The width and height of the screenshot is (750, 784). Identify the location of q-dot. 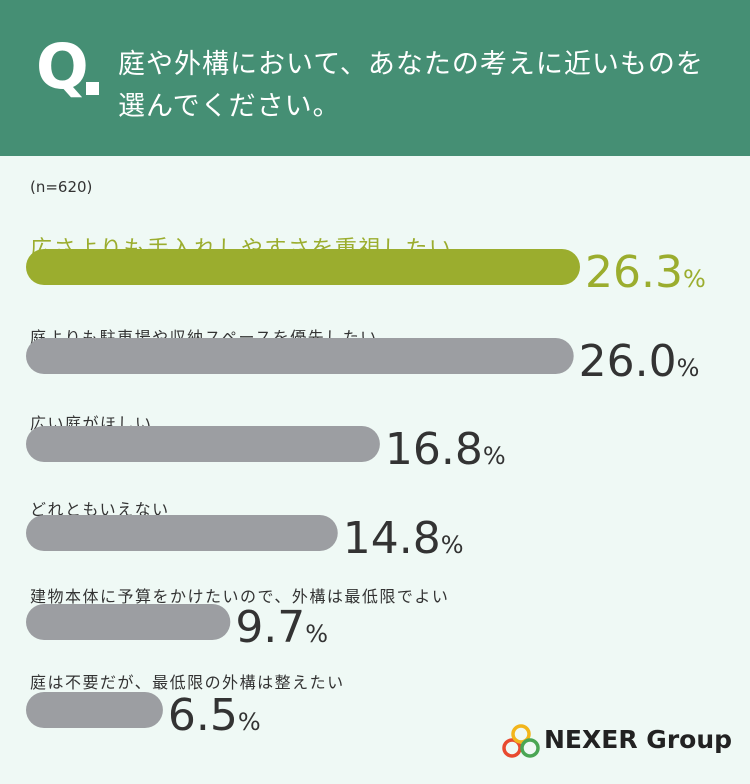
(92, 88).